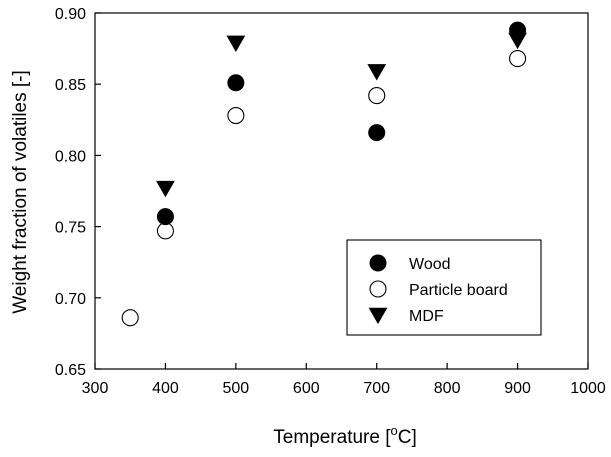 Image resolution: width=611 pixels, height=457 pixels. Describe the element at coordinates (70, 370) in the screenshot. I see `y-tick-label: 0.65` at that location.